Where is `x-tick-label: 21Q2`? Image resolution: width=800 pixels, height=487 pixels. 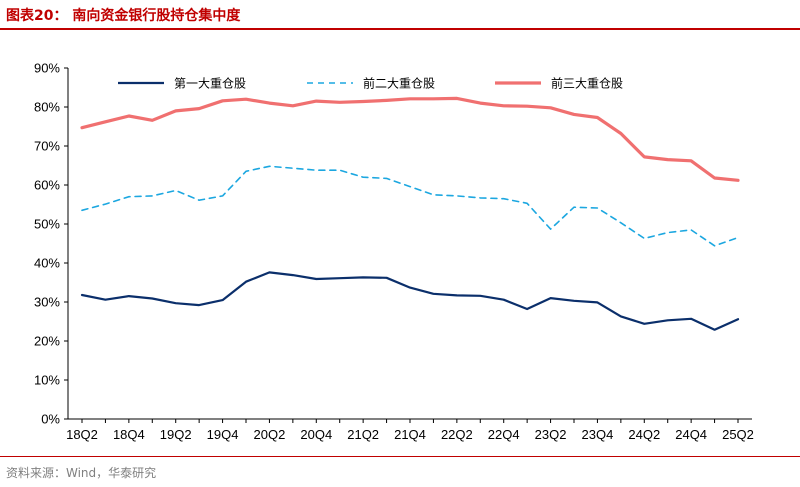 x-tick-label: 21Q2 is located at coordinates (363, 434).